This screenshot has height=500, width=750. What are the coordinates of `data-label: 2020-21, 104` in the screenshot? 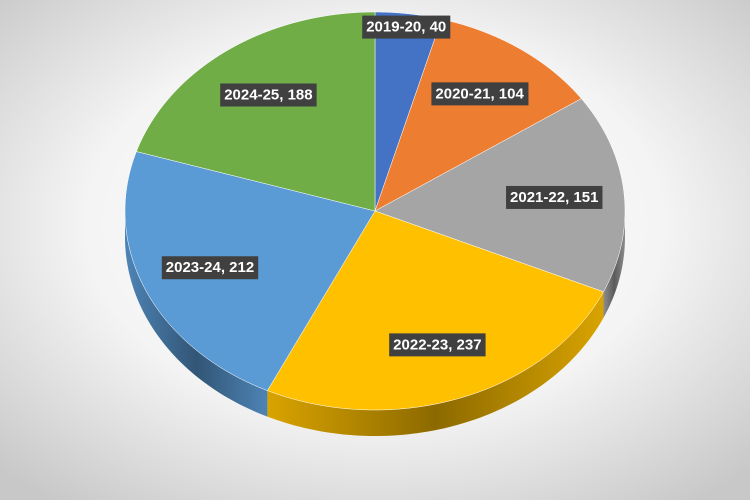 It's located at (479, 93).